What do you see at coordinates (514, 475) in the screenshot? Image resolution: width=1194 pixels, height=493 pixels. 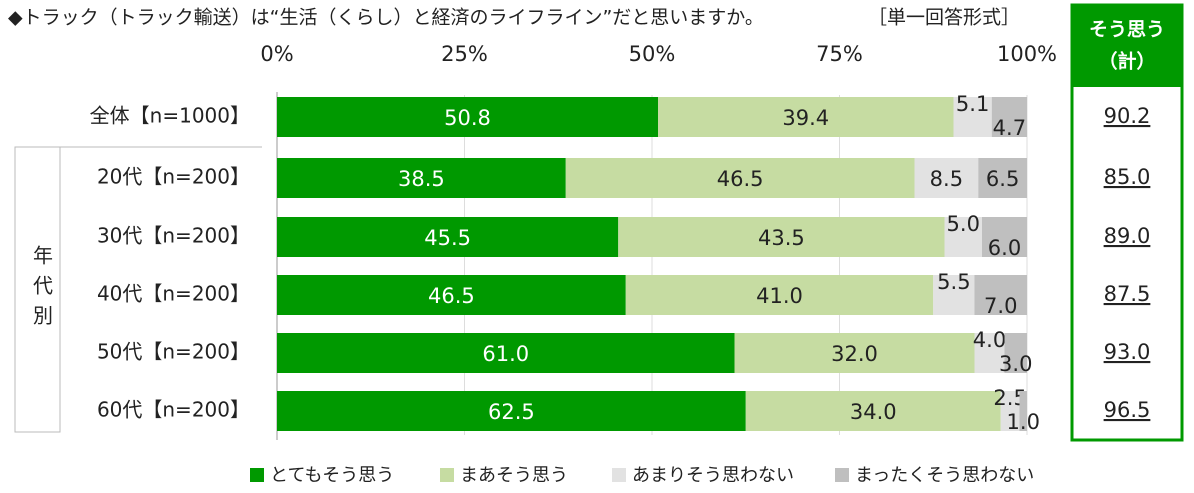 I see `legend-label: まあそう思う` at bounding box center [514, 475].